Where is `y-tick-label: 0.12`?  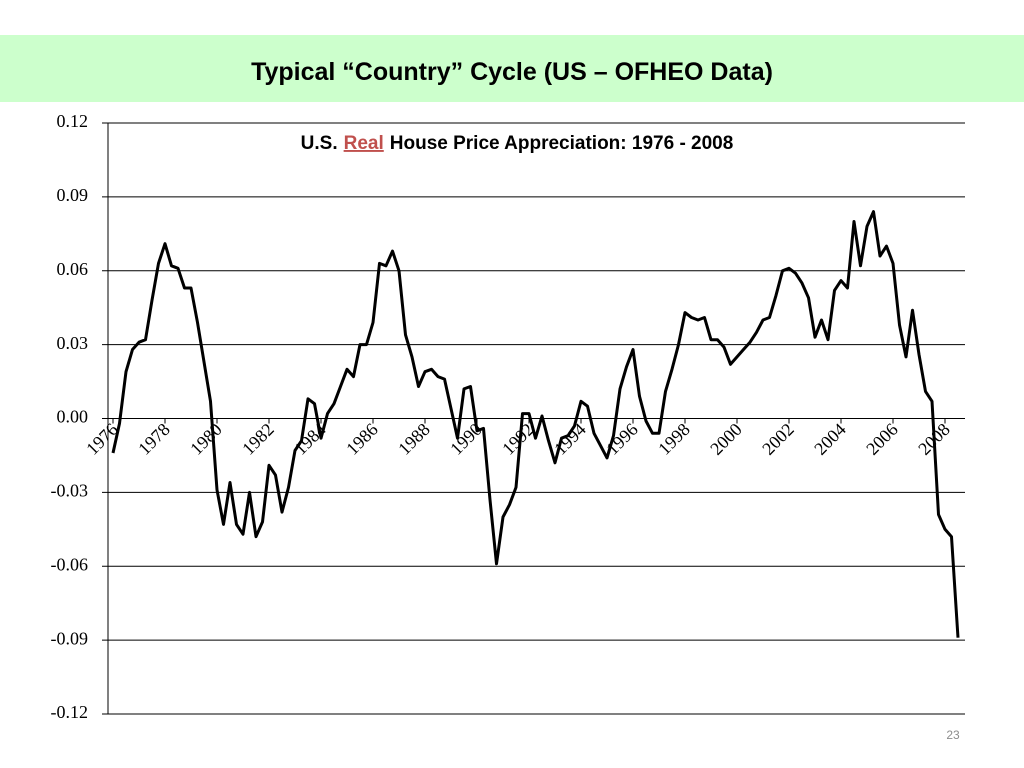
y-tick-label: 0.12 is located at coordinates (73, 121).